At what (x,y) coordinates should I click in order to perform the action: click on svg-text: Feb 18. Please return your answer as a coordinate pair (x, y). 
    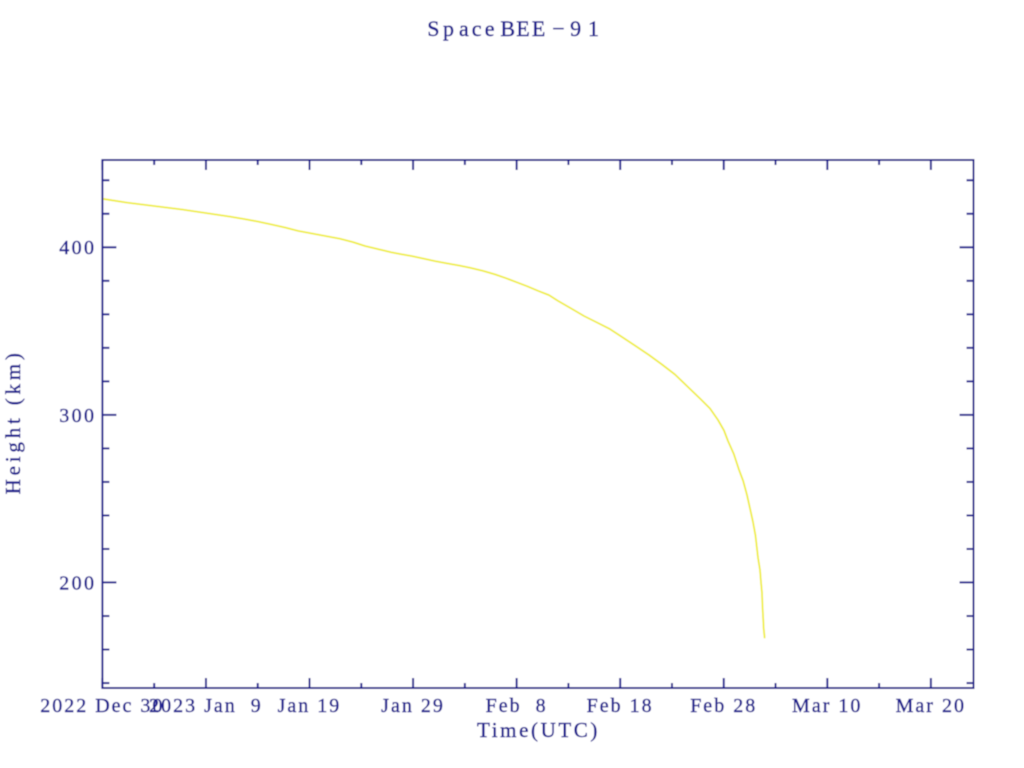
    Looking at the image, I should click on (620, 706).